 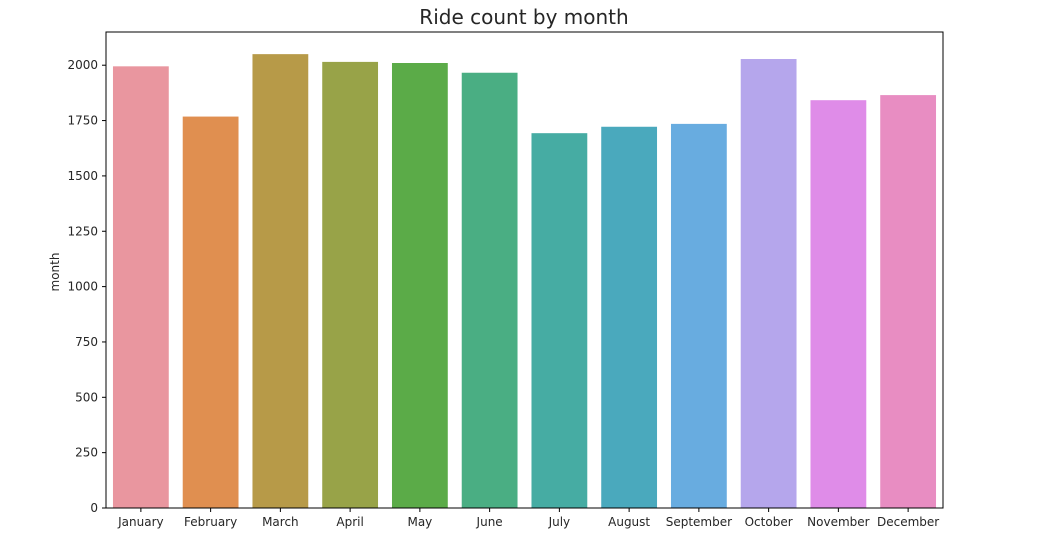 What do you see at coordinates (629, 317) in the screenshot?
I see `bar-august` at bounding box center [629, 317].